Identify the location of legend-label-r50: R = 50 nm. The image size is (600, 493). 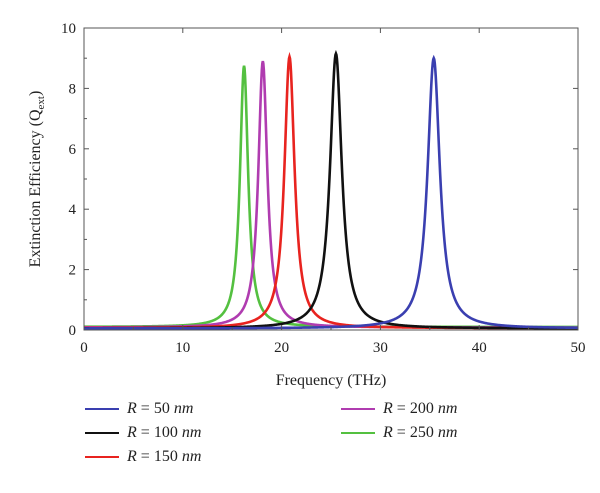
(160, 408).